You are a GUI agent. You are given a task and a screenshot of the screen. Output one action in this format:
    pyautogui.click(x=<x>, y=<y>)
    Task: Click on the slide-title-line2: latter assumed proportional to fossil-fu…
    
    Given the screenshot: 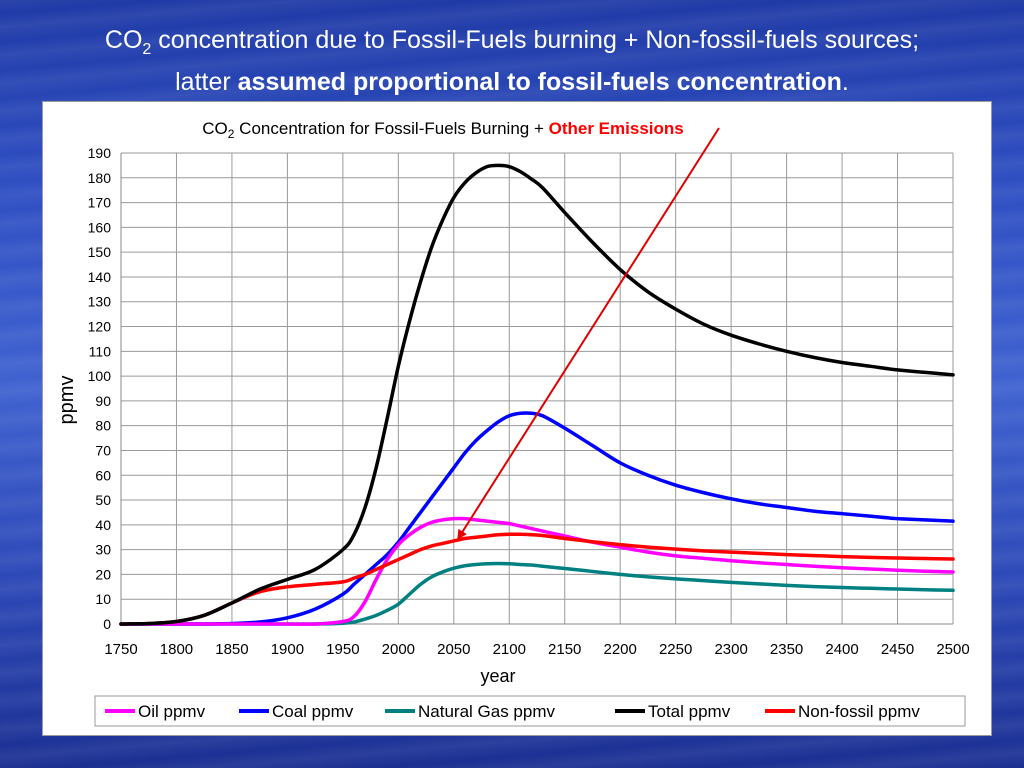 What is the action you would take?
    pyautogui.click(x=512, y=82)
    